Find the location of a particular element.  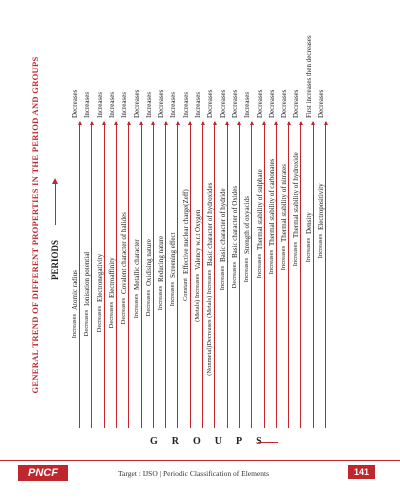

property-name: Covalent character of halides is located at coordinates (124, 252).